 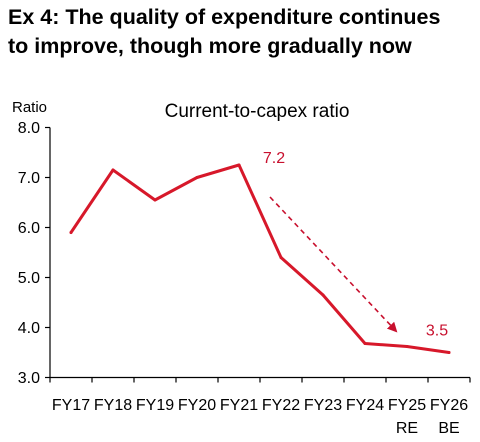 What do you see at coordinates (407, 405) in the screenshot?
I see `x-tick-label: FY25` at bounding box center [407, 405].